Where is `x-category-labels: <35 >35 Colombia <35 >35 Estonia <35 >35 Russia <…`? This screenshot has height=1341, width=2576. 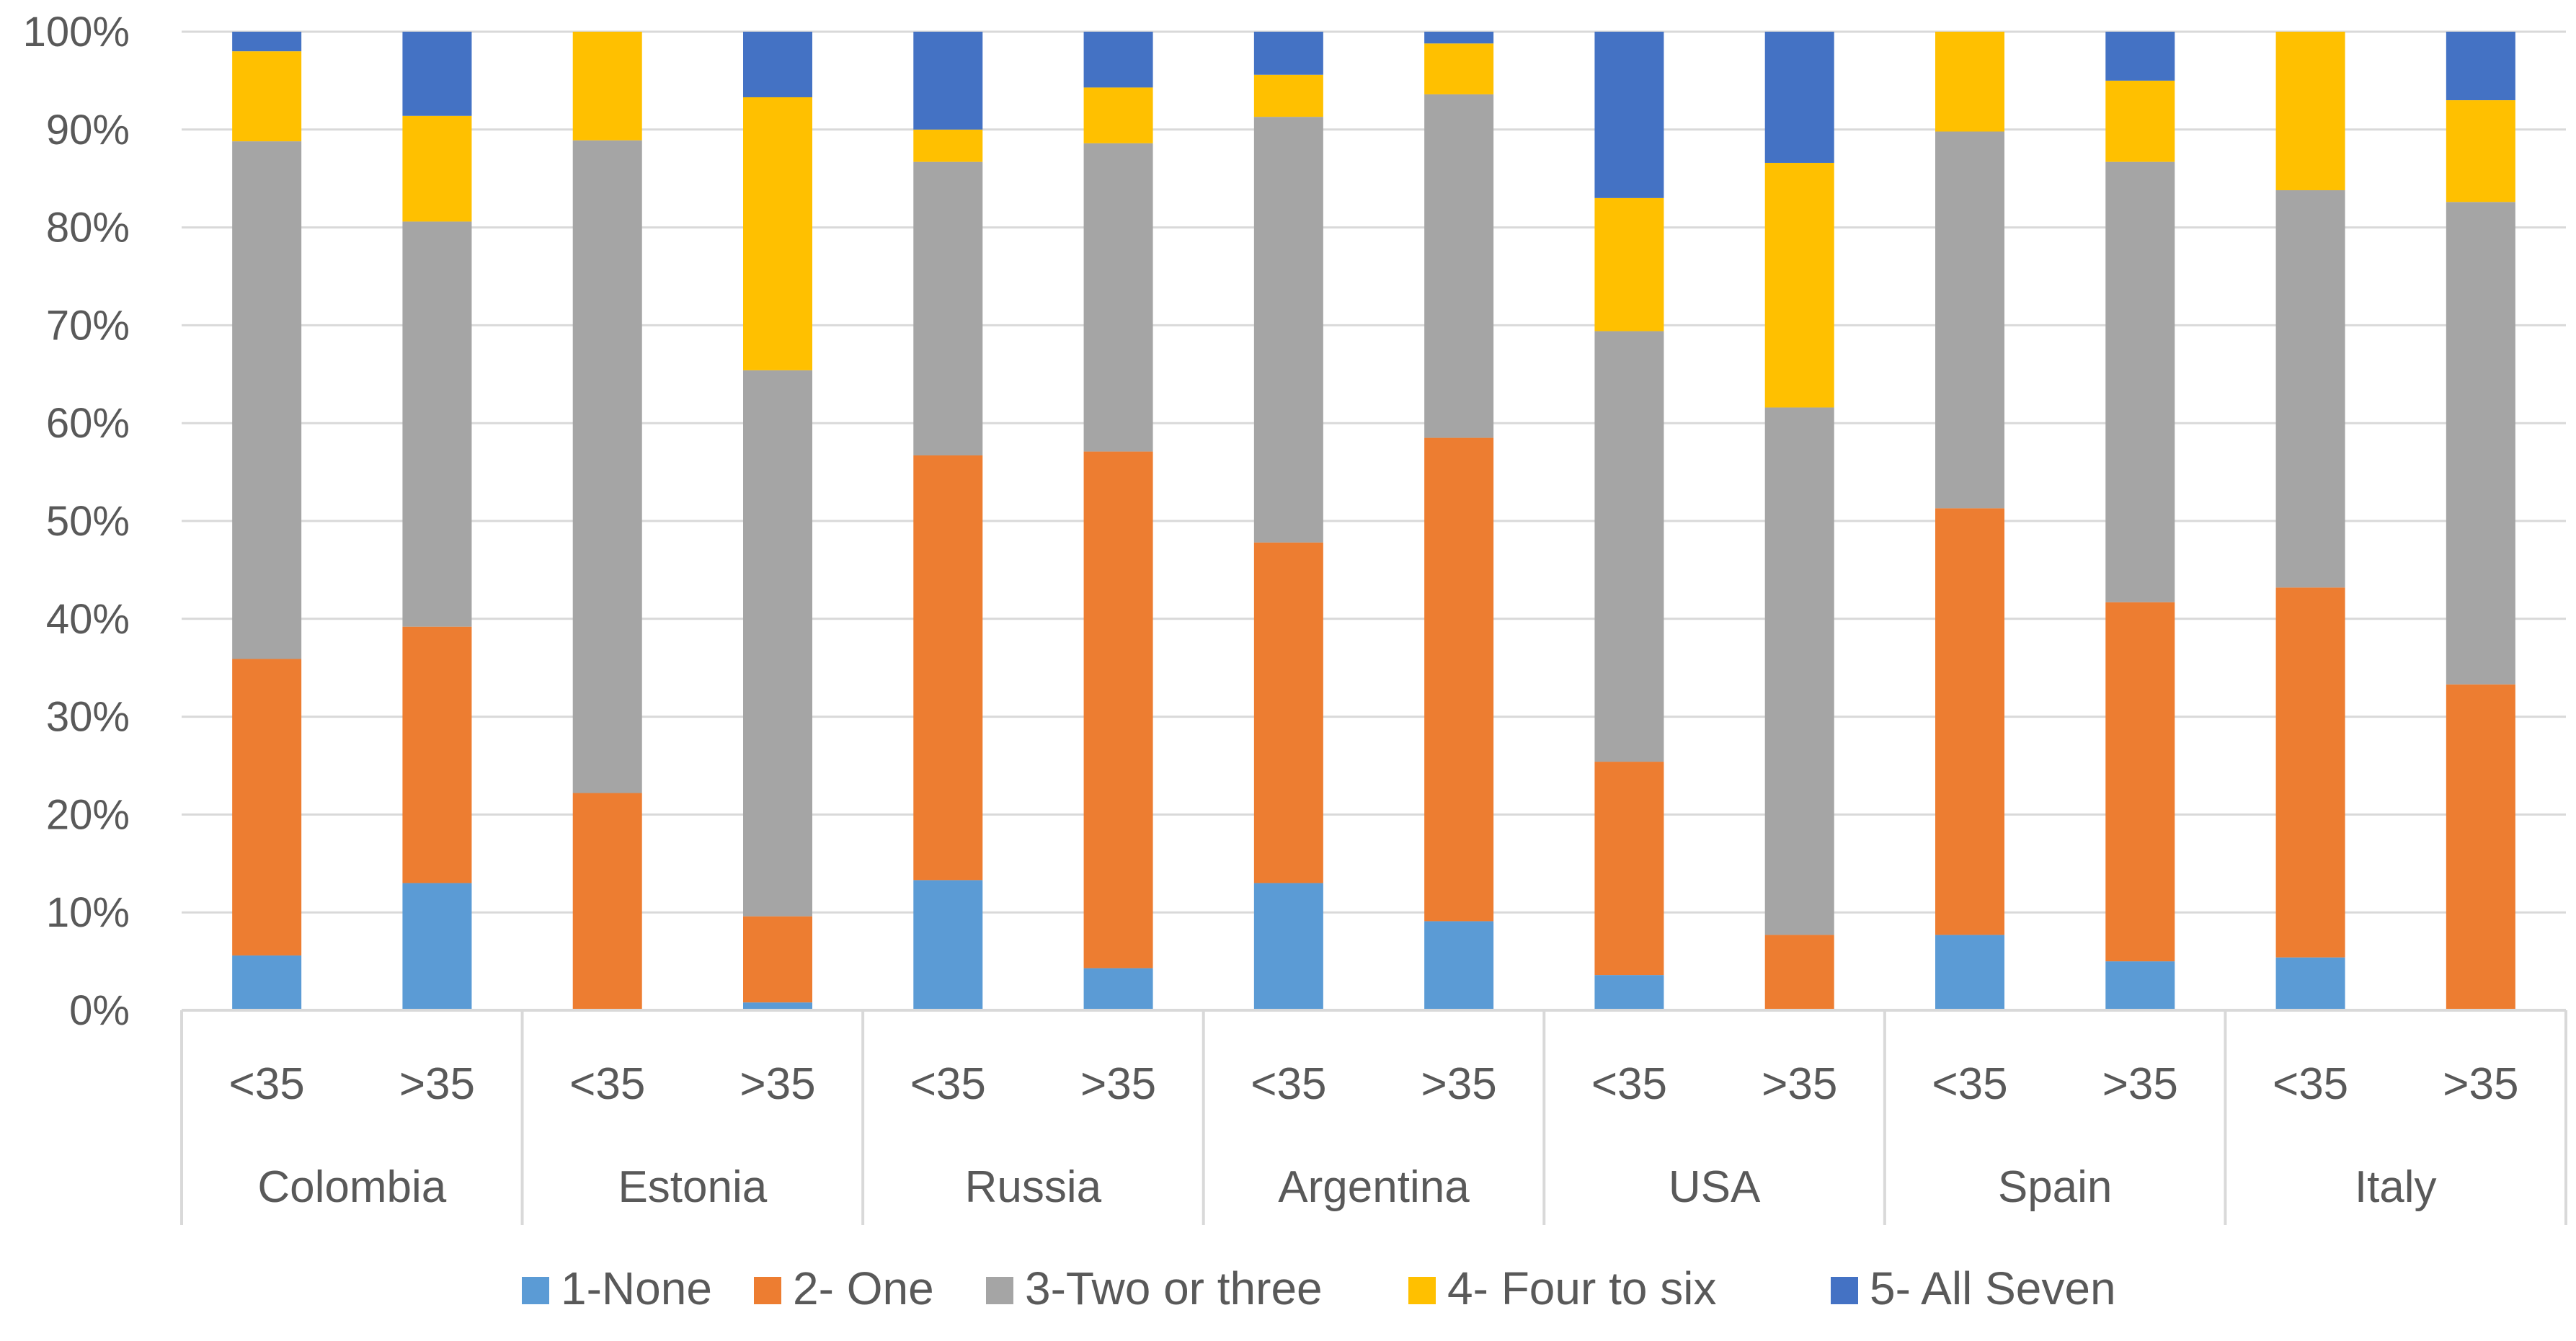
x-category-labels: <35 >35 Colombia <35 >35 Estonia <35 >35 Russia <… is located at coordinates (1374, 1135).